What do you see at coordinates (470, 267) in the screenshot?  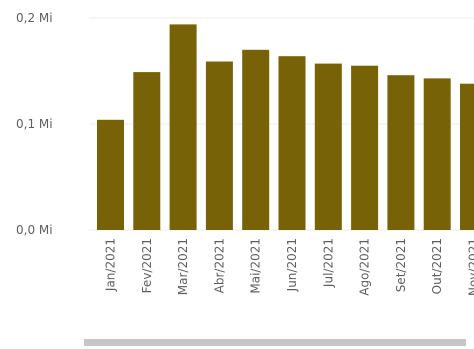 I see `x-tick-label: Nov/2021` at bounding box center [470, 267].